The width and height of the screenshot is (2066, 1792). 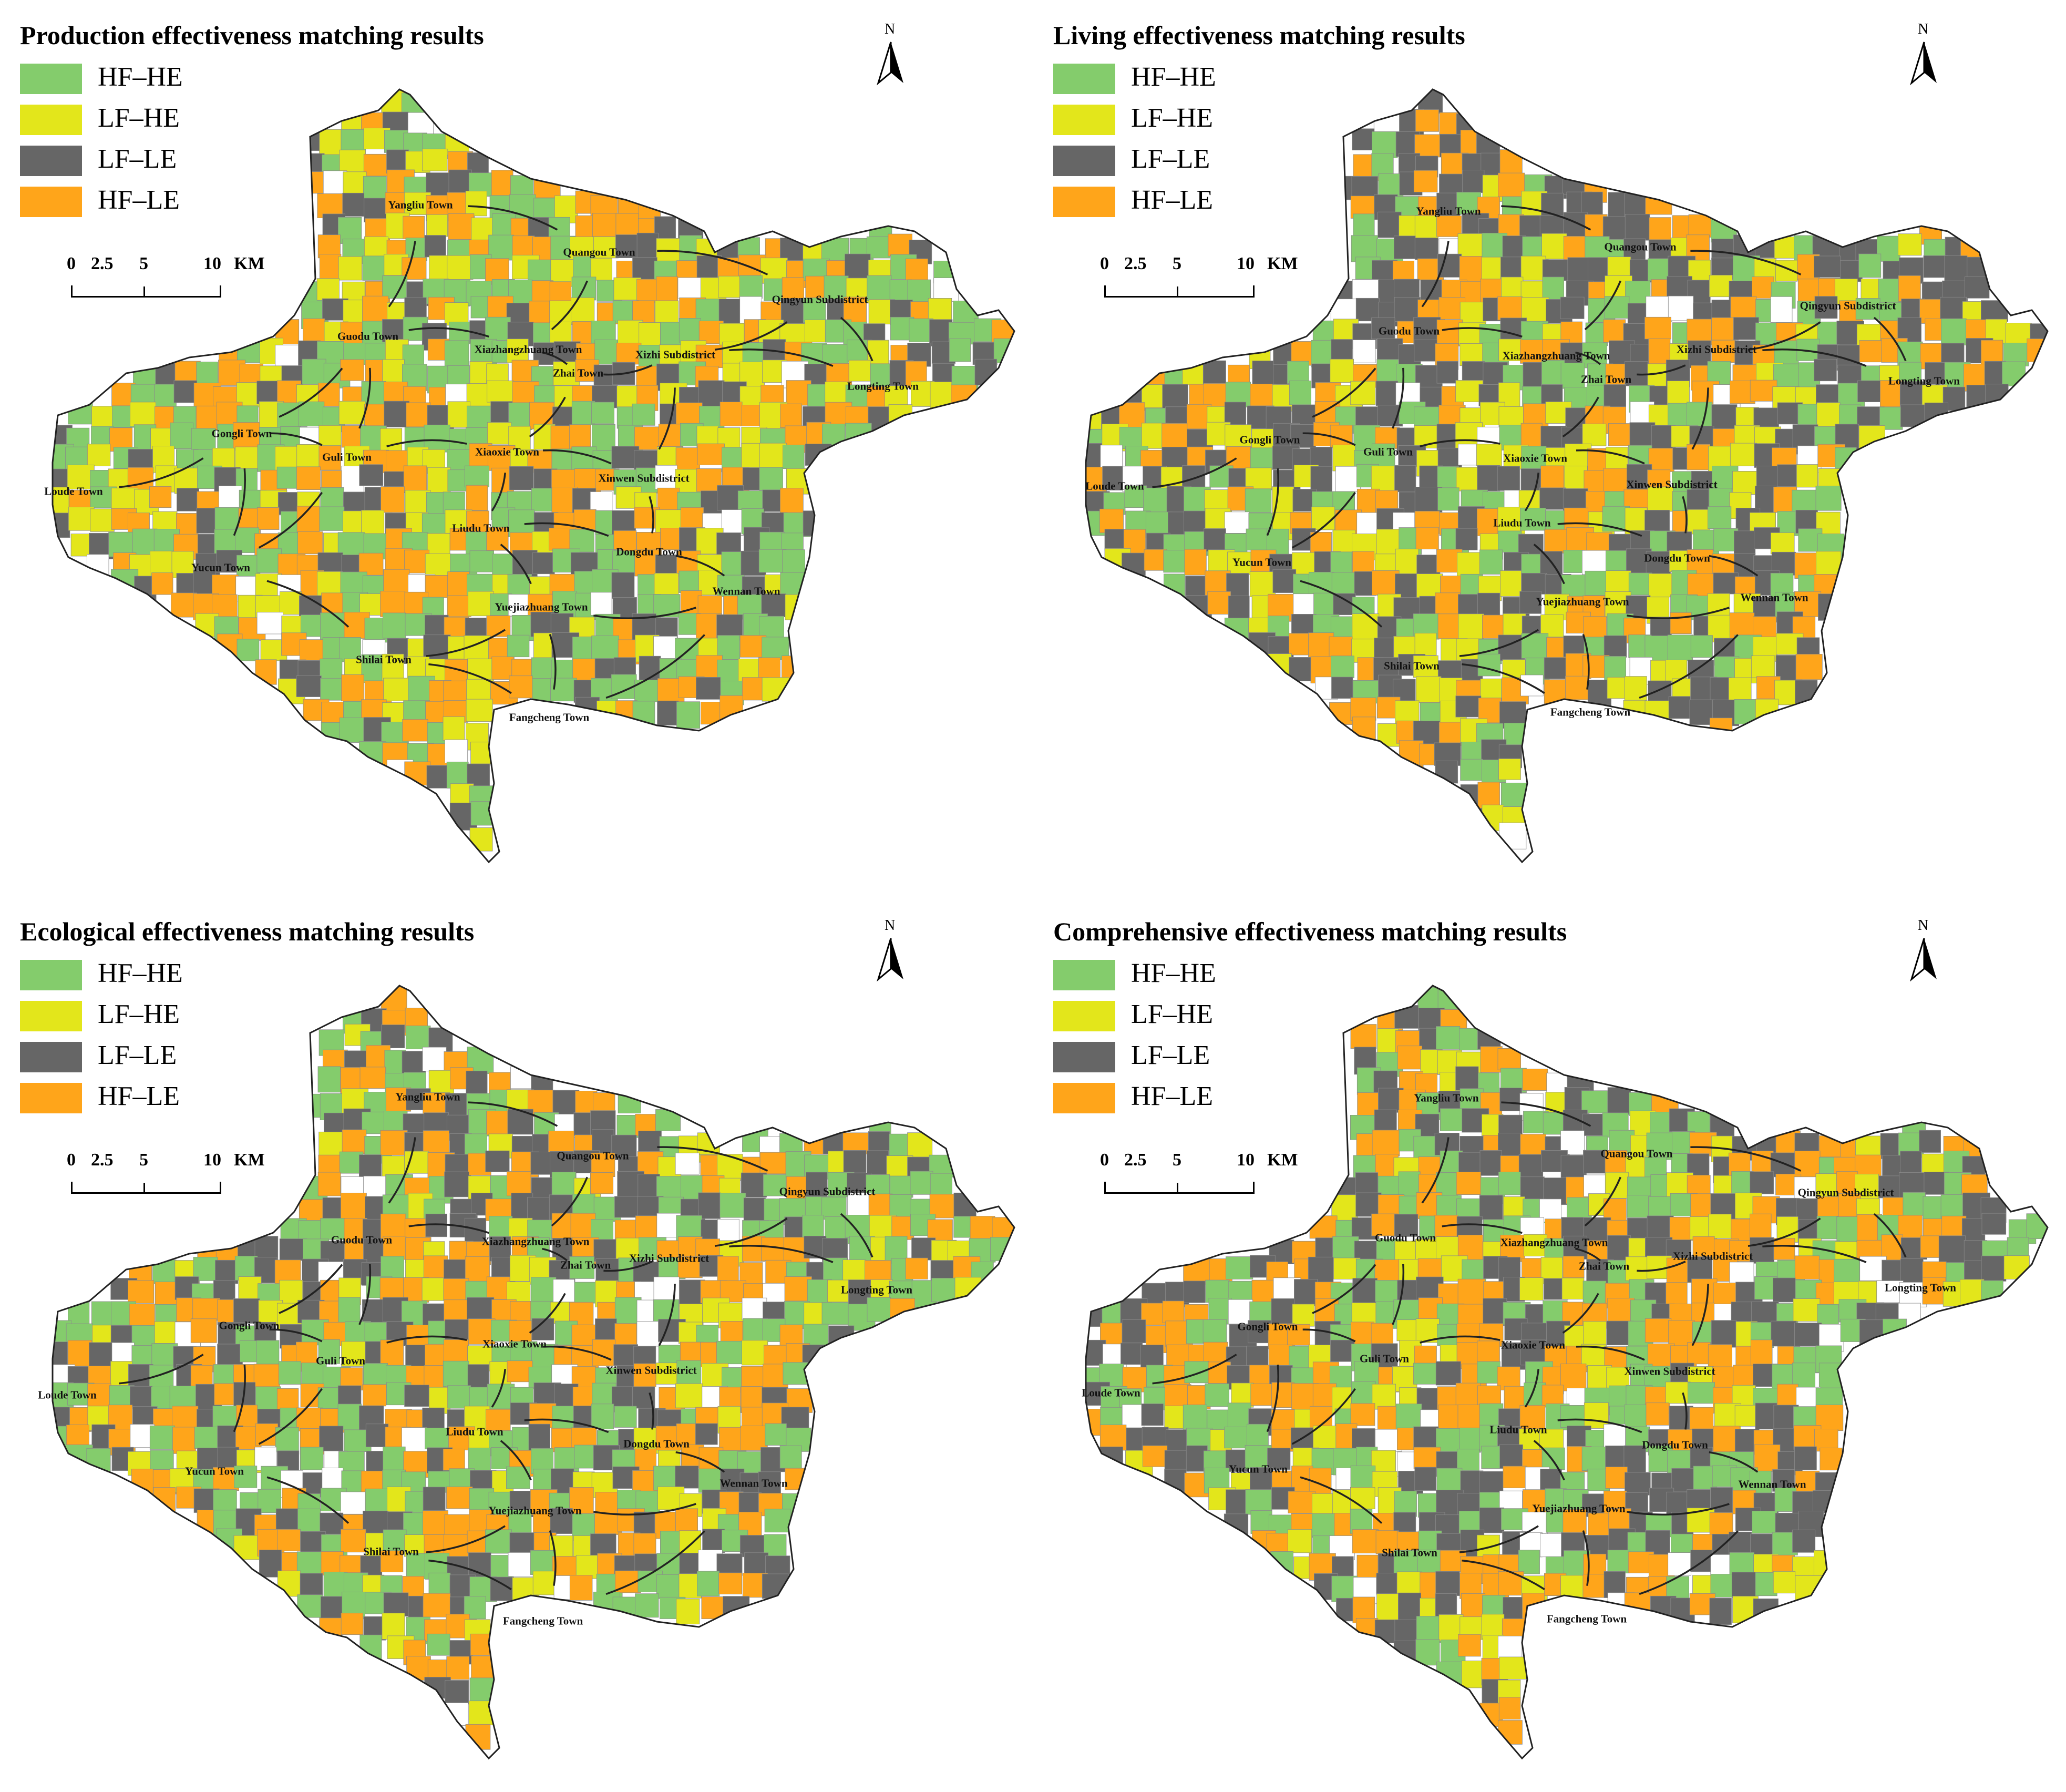 I want to click on town-label: Loude Town, so click(x=67, y=1394).